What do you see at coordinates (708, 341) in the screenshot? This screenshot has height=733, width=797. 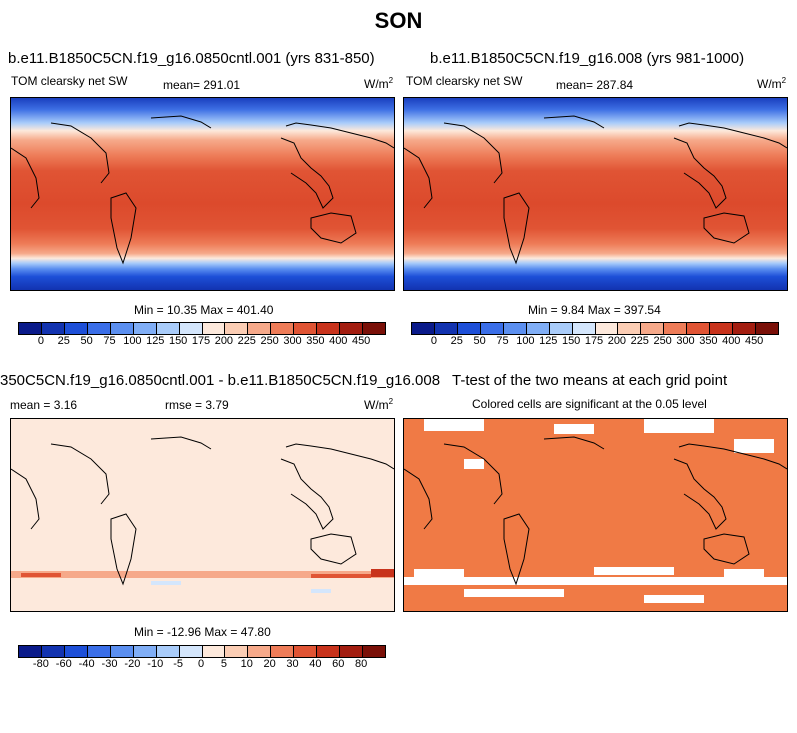 I see `colorbar-label: 350` at bounding box center [708, 341].